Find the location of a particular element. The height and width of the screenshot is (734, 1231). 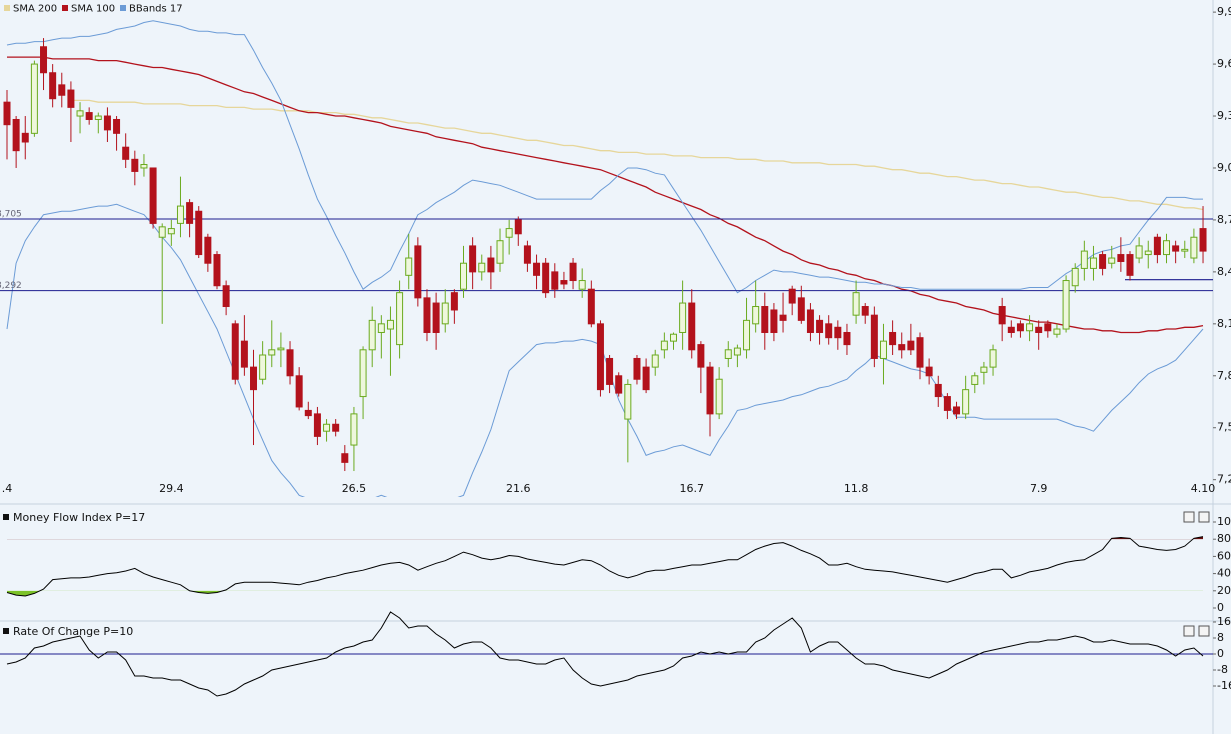

x-tick-label: 21.6 is located at coordinates (518, 488).